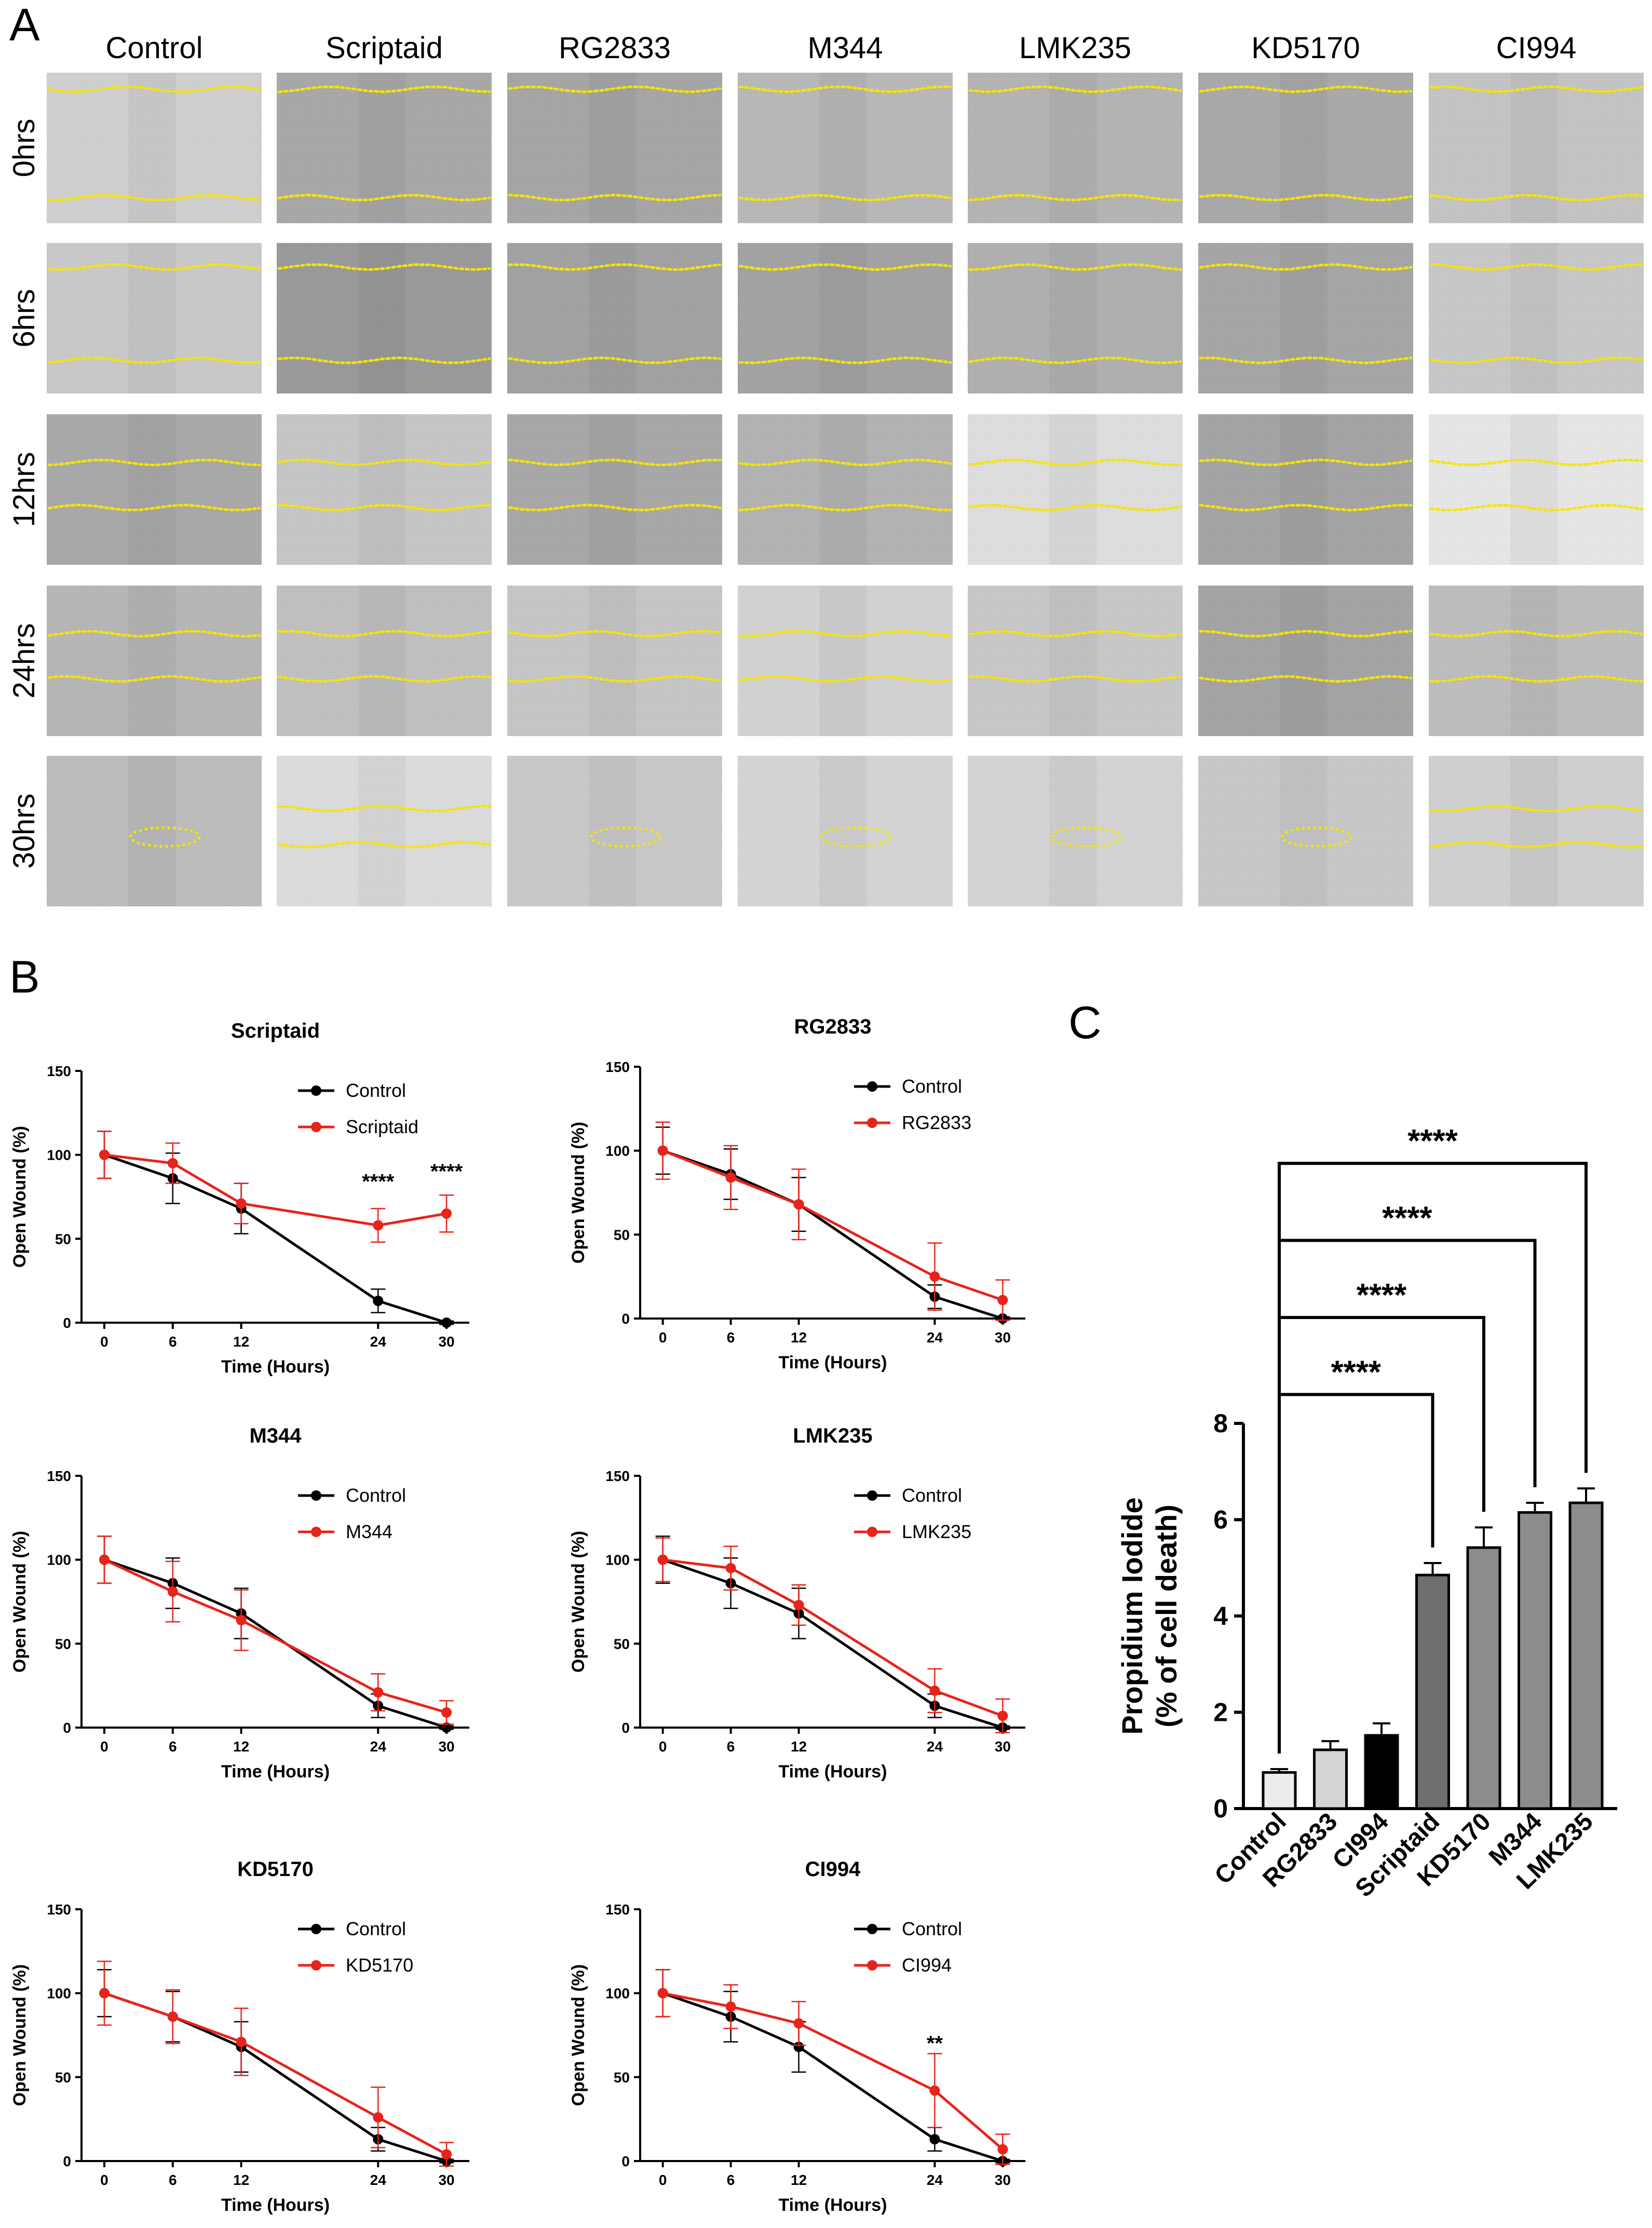  I want to click on panel-label-b: B, so click(25, 976).